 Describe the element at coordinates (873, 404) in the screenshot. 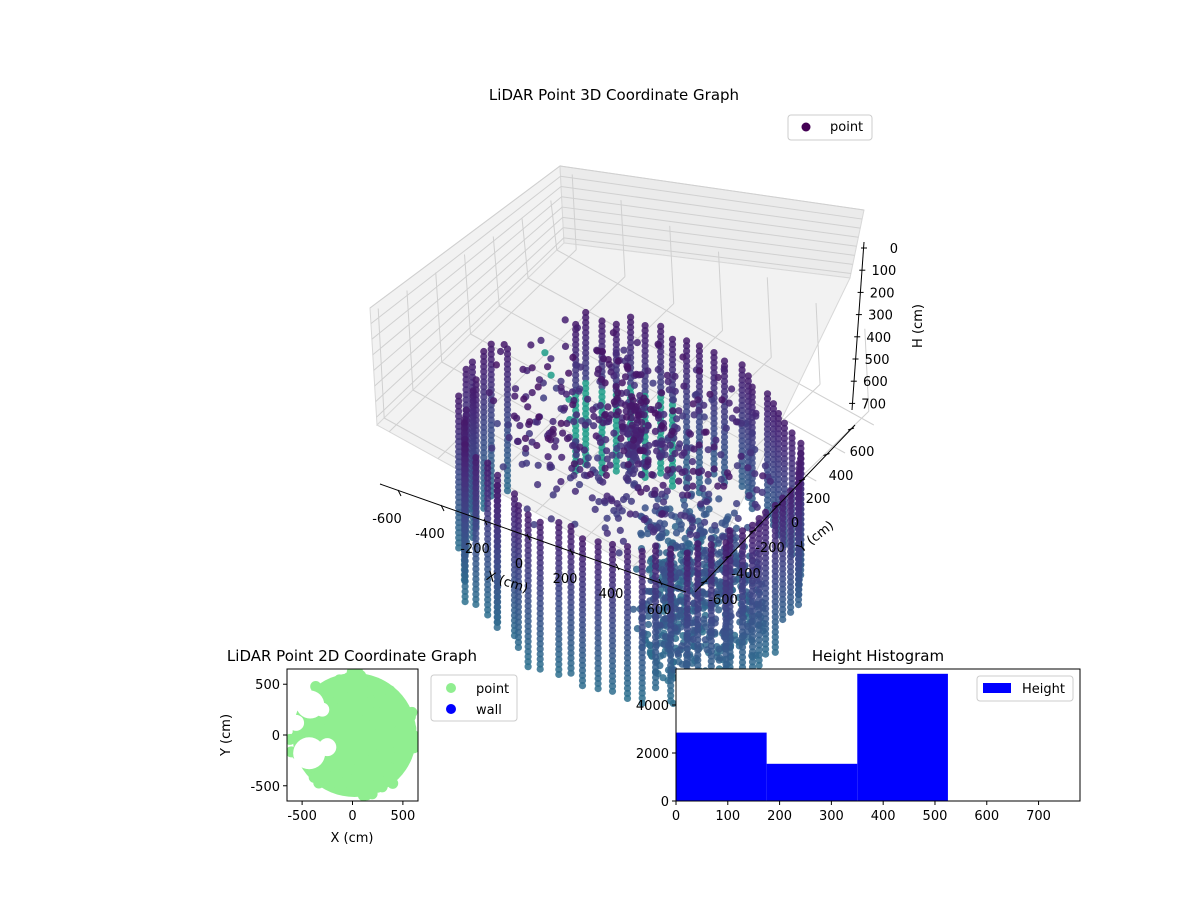

I see `z-tick-label-3d: 700` at that location.